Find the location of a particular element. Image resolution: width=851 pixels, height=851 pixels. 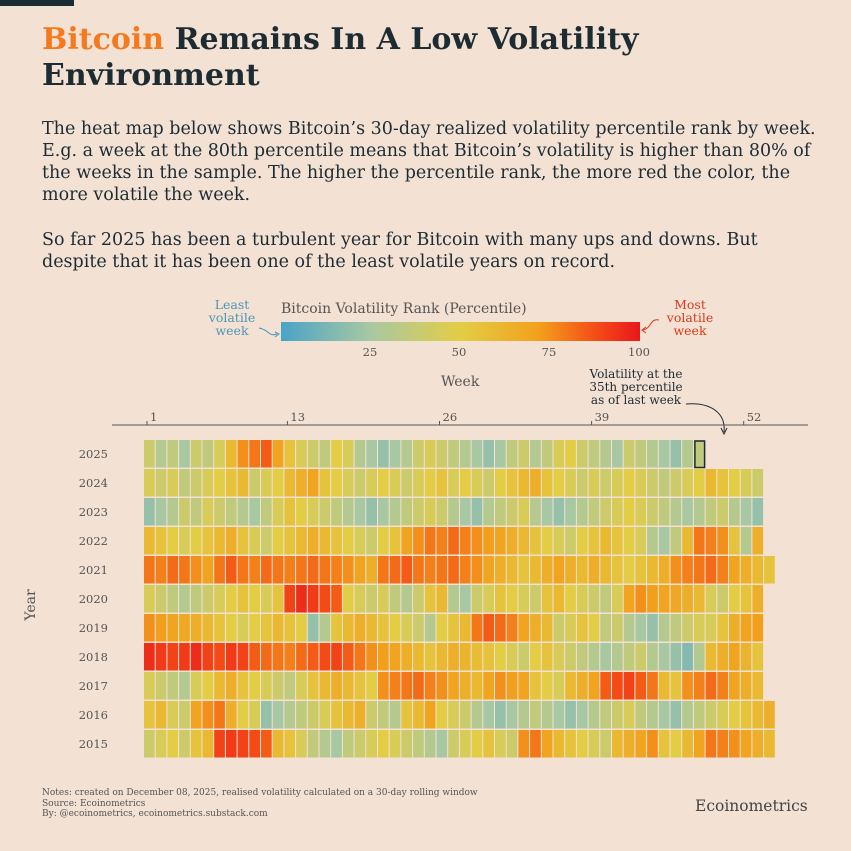

y-tick-label: 2025 is located at coordinates (93, 454).